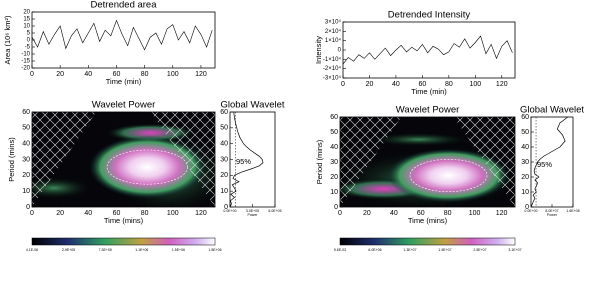 This screenshot has height=282, width=600. What do you see at coordinates (123, 5) in the screenshot?
I see `chart-title: Detrended area` at bounding box center [123, 5].